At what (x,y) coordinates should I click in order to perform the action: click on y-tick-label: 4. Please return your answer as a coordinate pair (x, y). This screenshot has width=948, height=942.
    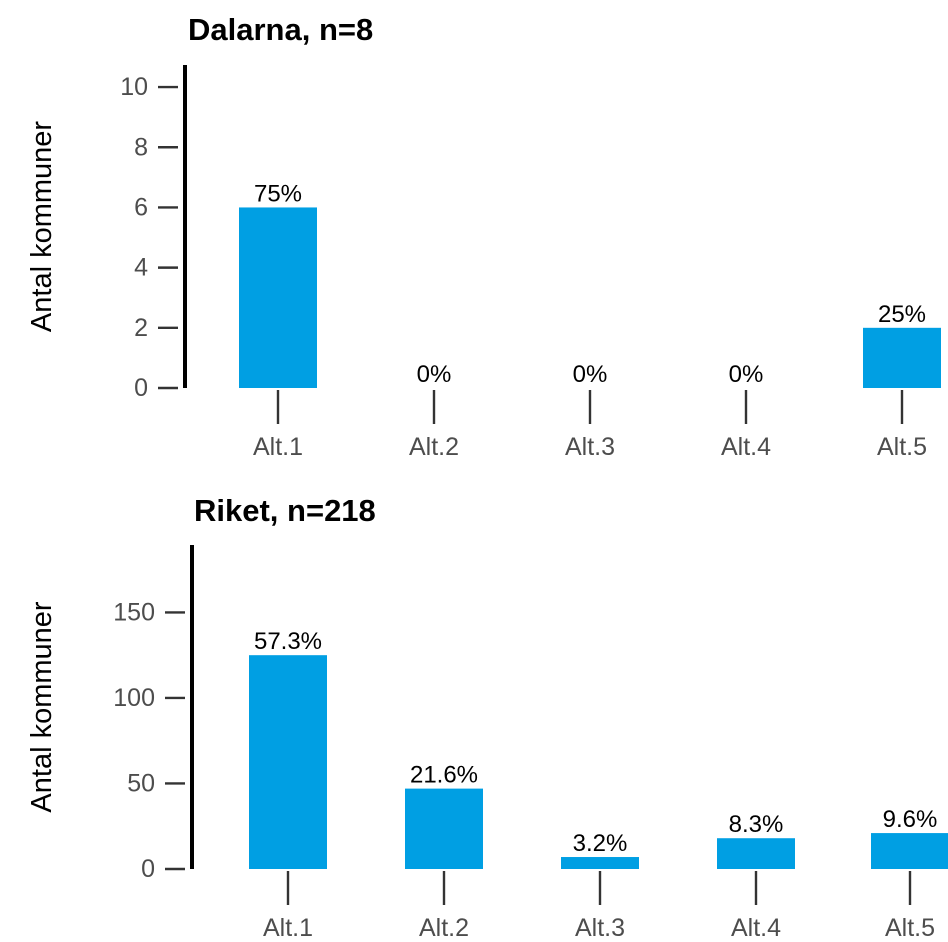
    Looking at the image, I should click on (141, 268).